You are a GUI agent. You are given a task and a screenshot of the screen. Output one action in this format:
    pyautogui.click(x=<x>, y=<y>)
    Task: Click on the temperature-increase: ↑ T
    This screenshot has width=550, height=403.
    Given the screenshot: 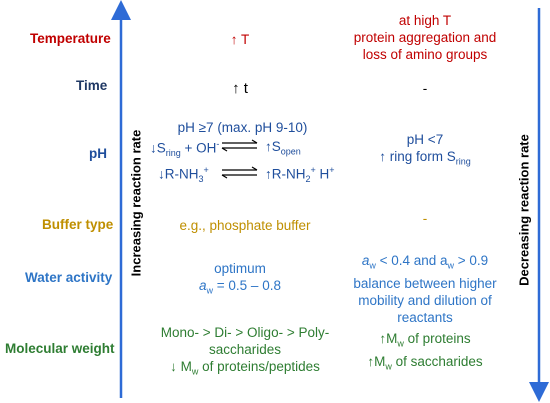 What is the action you would take?
    pyautogui.click(x=240, y=39)
    